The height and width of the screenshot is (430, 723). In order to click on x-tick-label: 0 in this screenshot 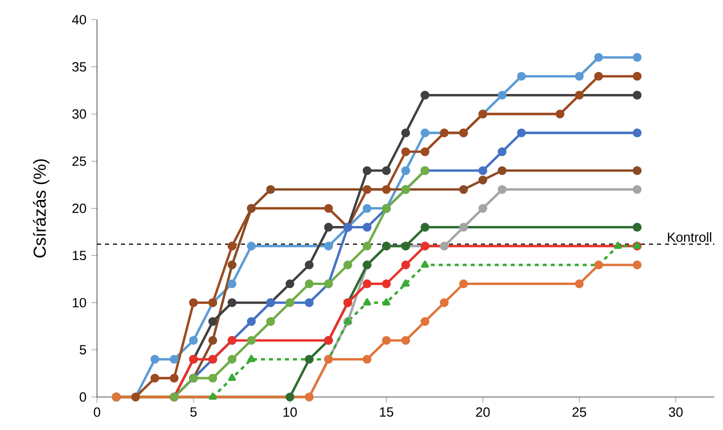, I will do `click(97, 412)`.